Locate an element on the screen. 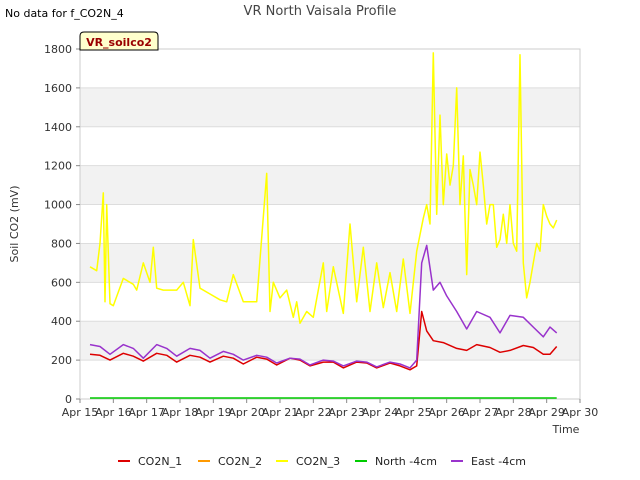 The image size is (640, 480). y-ticks: 0 200 400 600 800 1000 1200 1400 1600 1800 is located at coordinates (62, 224).